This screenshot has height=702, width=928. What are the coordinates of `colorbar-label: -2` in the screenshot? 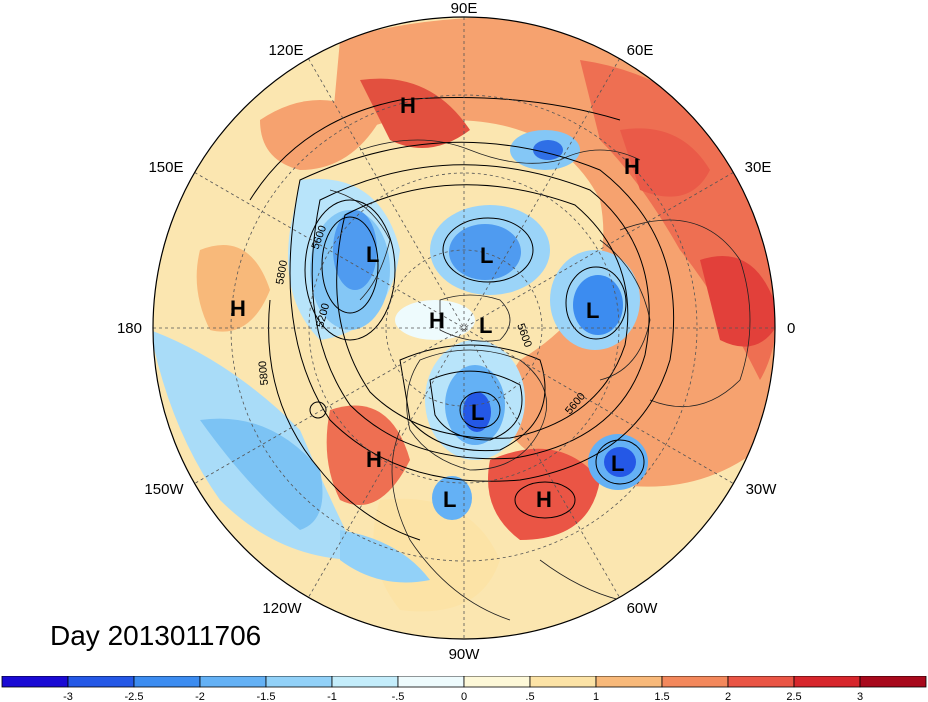 It's located at (200, 696).